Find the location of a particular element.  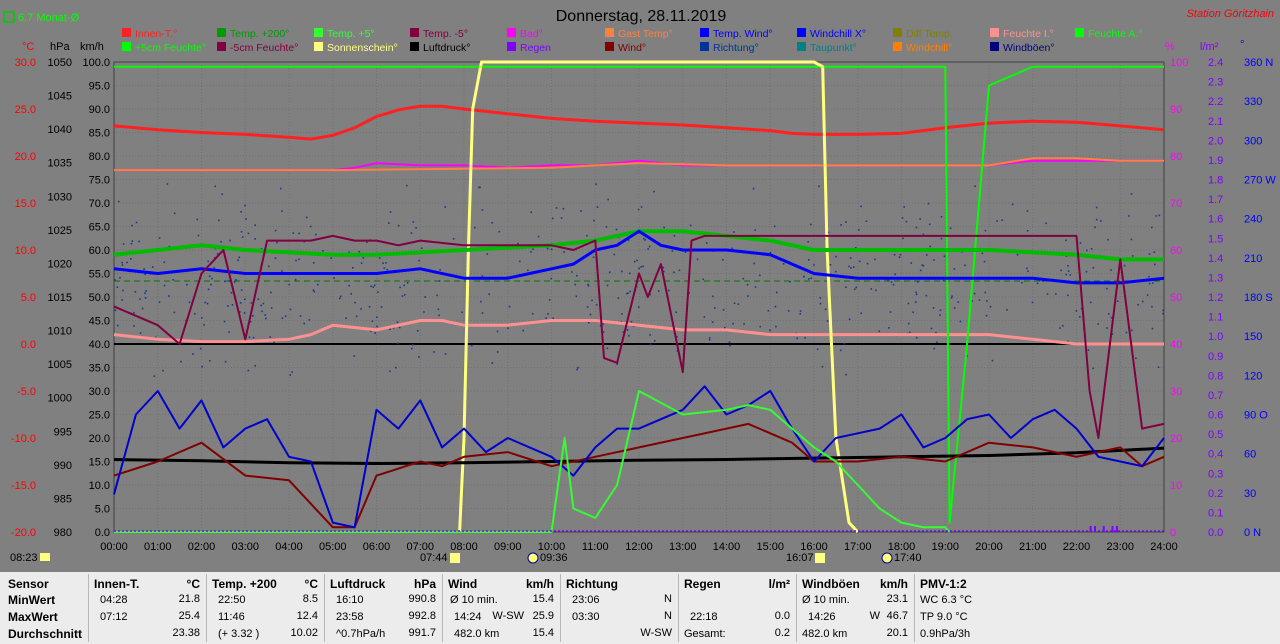

chart-title: Donnerstag, 28.11.2019 is located at coordinates (641, 16).